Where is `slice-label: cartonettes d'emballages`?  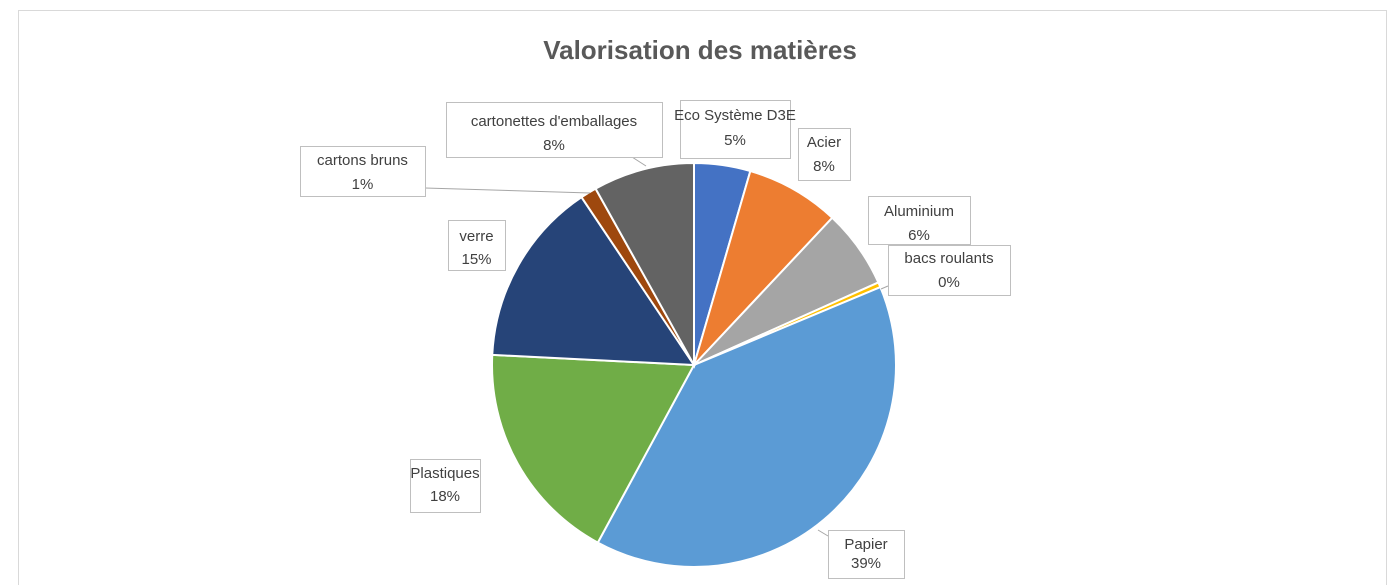 slice-label: cartonettes d'emballages is located at coordinates (554, 121).